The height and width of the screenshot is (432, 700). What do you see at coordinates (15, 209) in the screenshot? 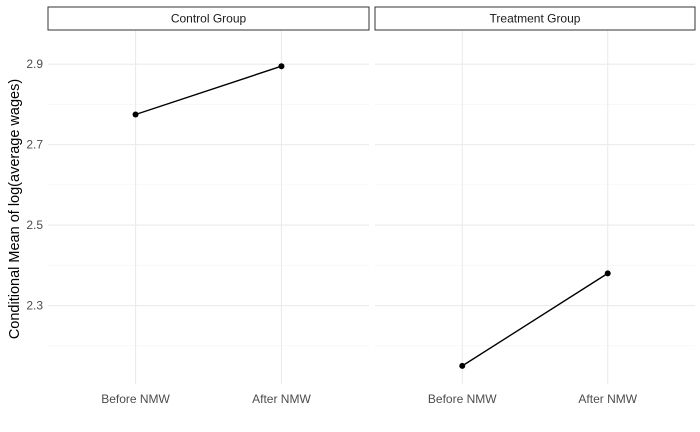
I see `y-axis-title: Conditional Mean of log(average wages)` at bounding box center [15, 209].